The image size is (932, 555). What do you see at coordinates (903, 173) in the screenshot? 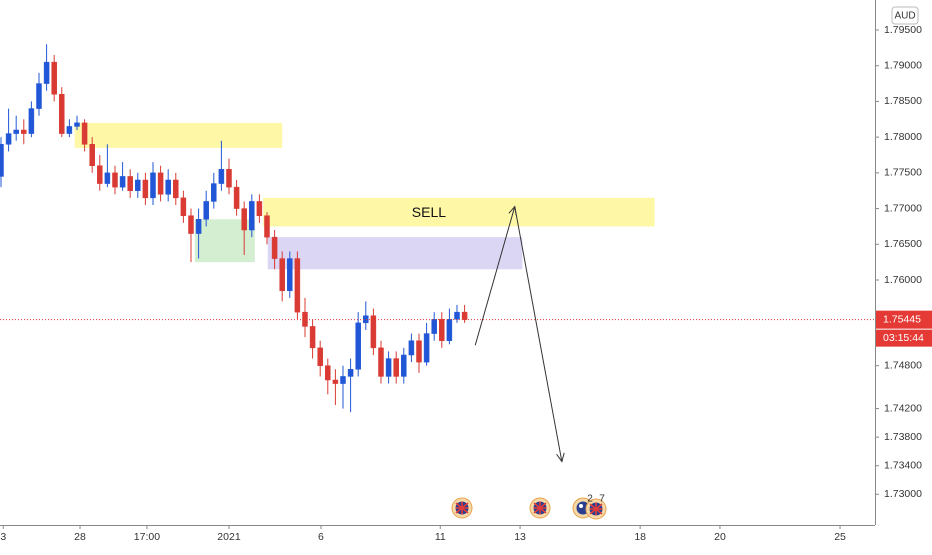
I see `y-tick-label: 1.77500` at bounding box center [903, 173].